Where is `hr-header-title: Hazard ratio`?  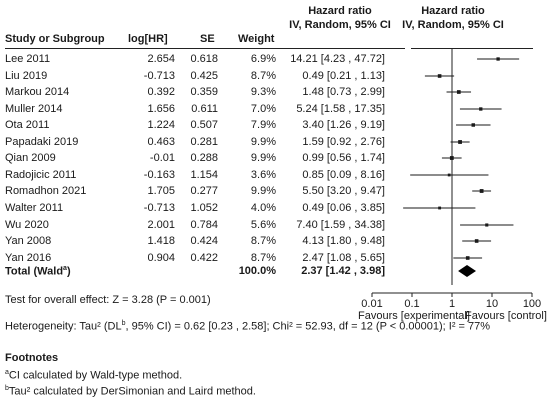 hr-header-title: Hazard ratio is located at coordinates (340, 11).